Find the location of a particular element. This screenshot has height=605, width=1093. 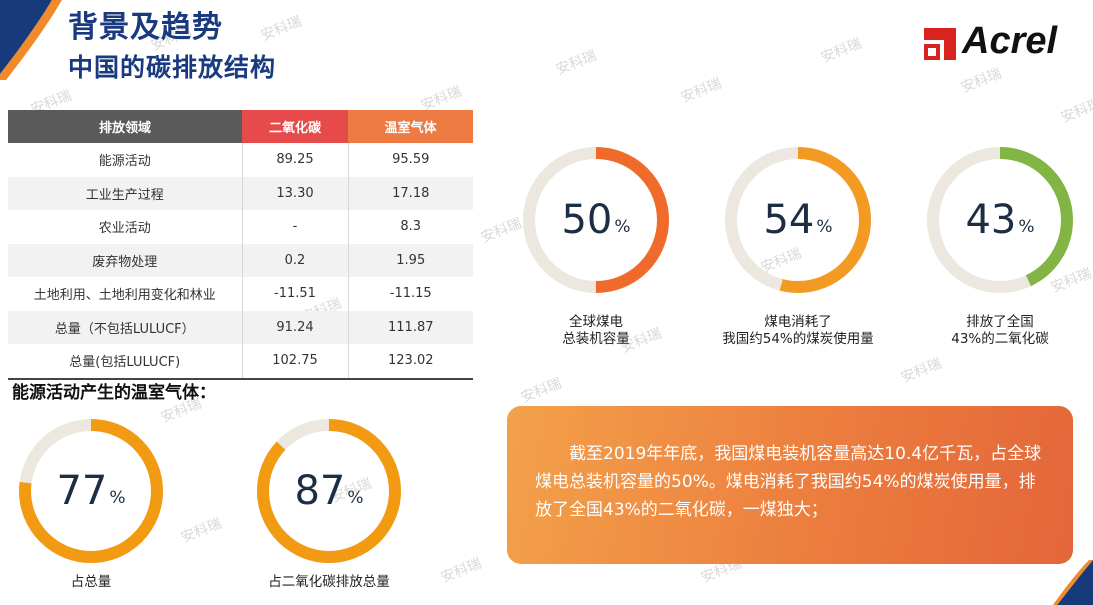

table-row: 工业生产过程 13.30 17.18 is located at coordinates (240, 193).